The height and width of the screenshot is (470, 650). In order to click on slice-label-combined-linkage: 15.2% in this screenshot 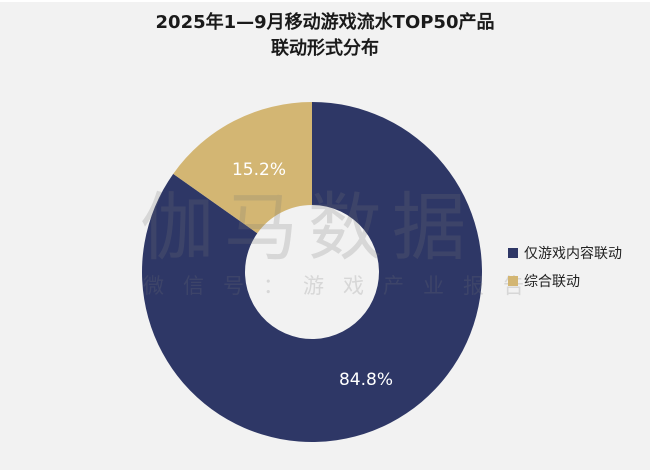, I will do `click(259, 170)`.